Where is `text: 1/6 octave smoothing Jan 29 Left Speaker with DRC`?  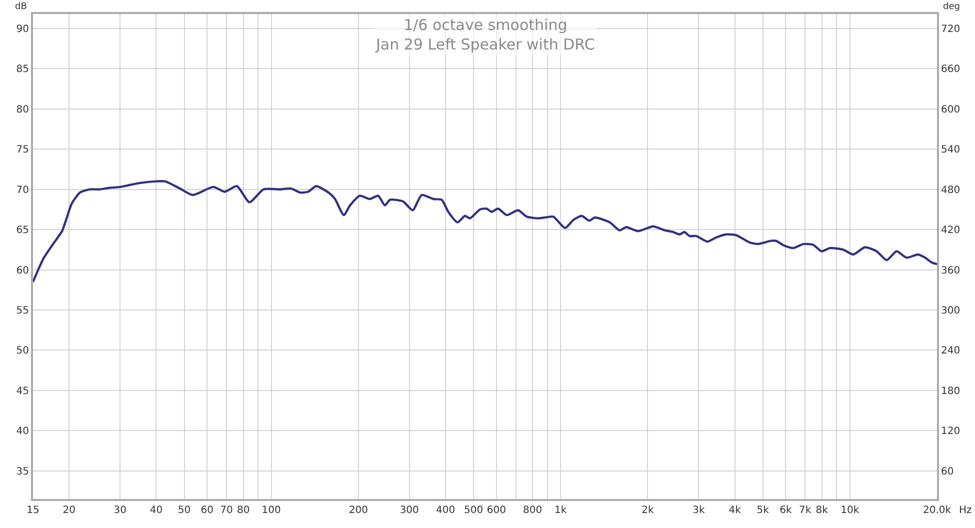
text: 1/6 octave smoothing Jan 29 Left Speaker with DRC is located at coordinates (485, 35).